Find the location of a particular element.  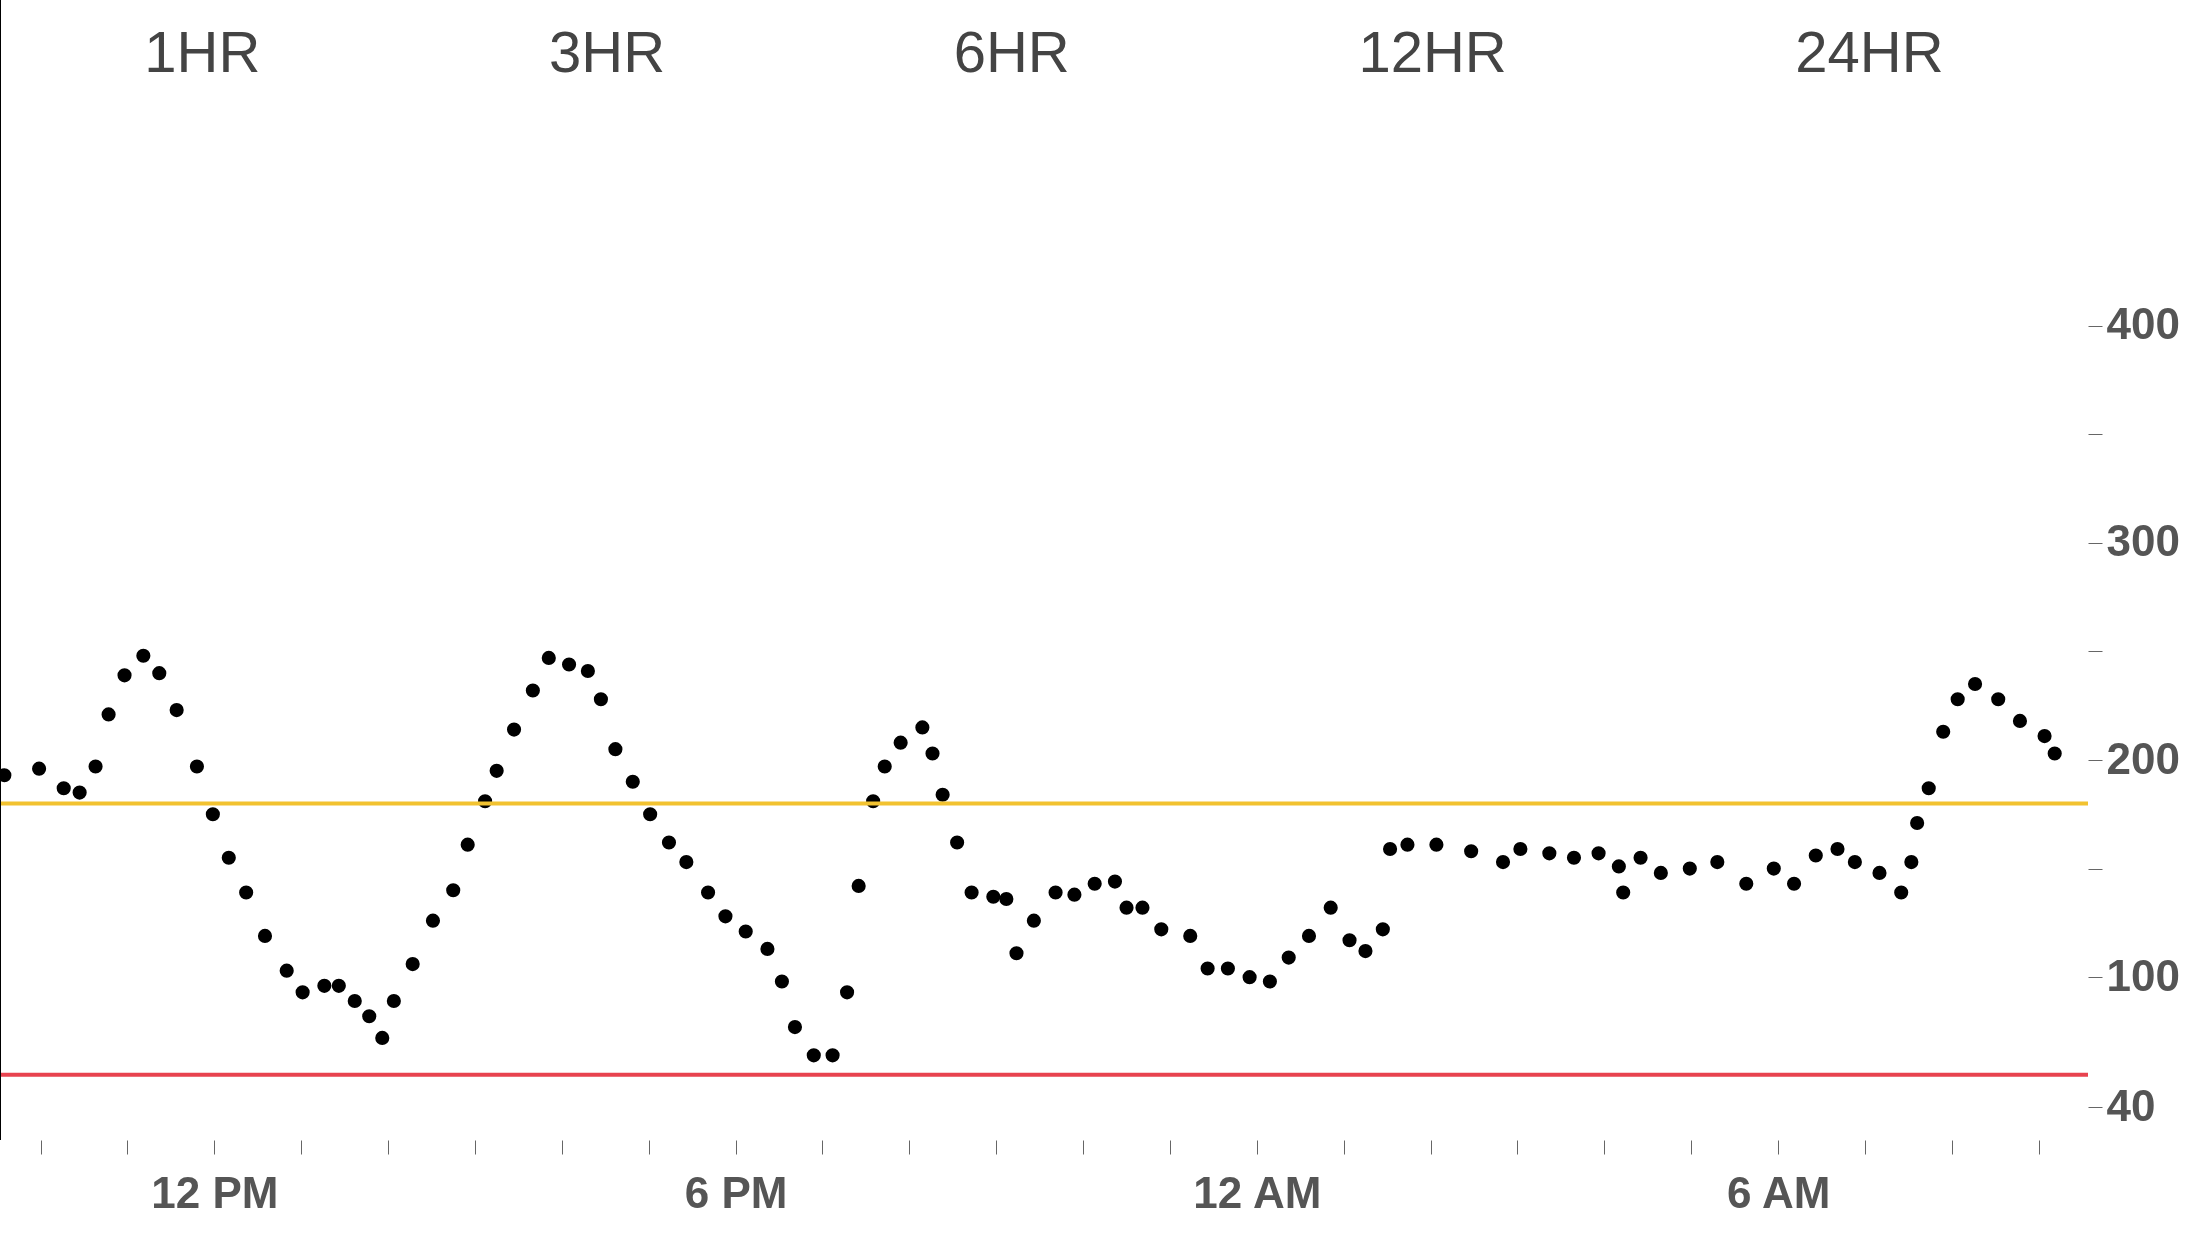

annotation: 6HR is located at coordinates (1011, 51).